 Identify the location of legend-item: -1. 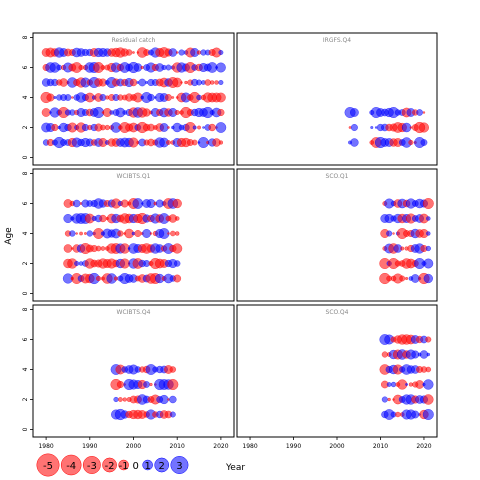
(123, 465).